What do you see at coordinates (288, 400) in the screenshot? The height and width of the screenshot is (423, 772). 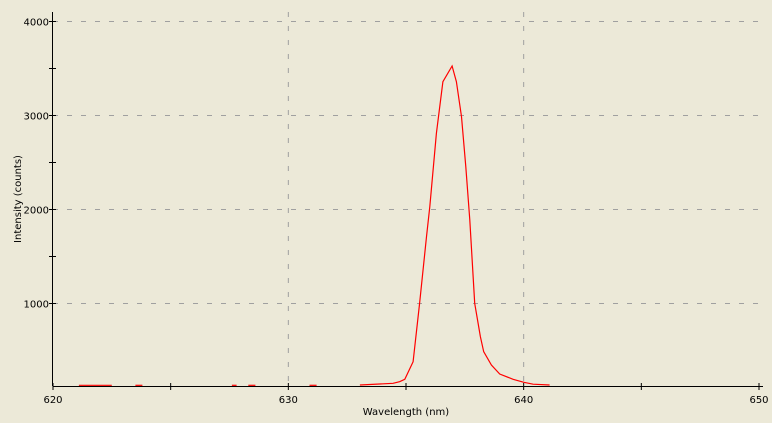 I see `x-tick-label: 630` at bounding box center [288, 400].